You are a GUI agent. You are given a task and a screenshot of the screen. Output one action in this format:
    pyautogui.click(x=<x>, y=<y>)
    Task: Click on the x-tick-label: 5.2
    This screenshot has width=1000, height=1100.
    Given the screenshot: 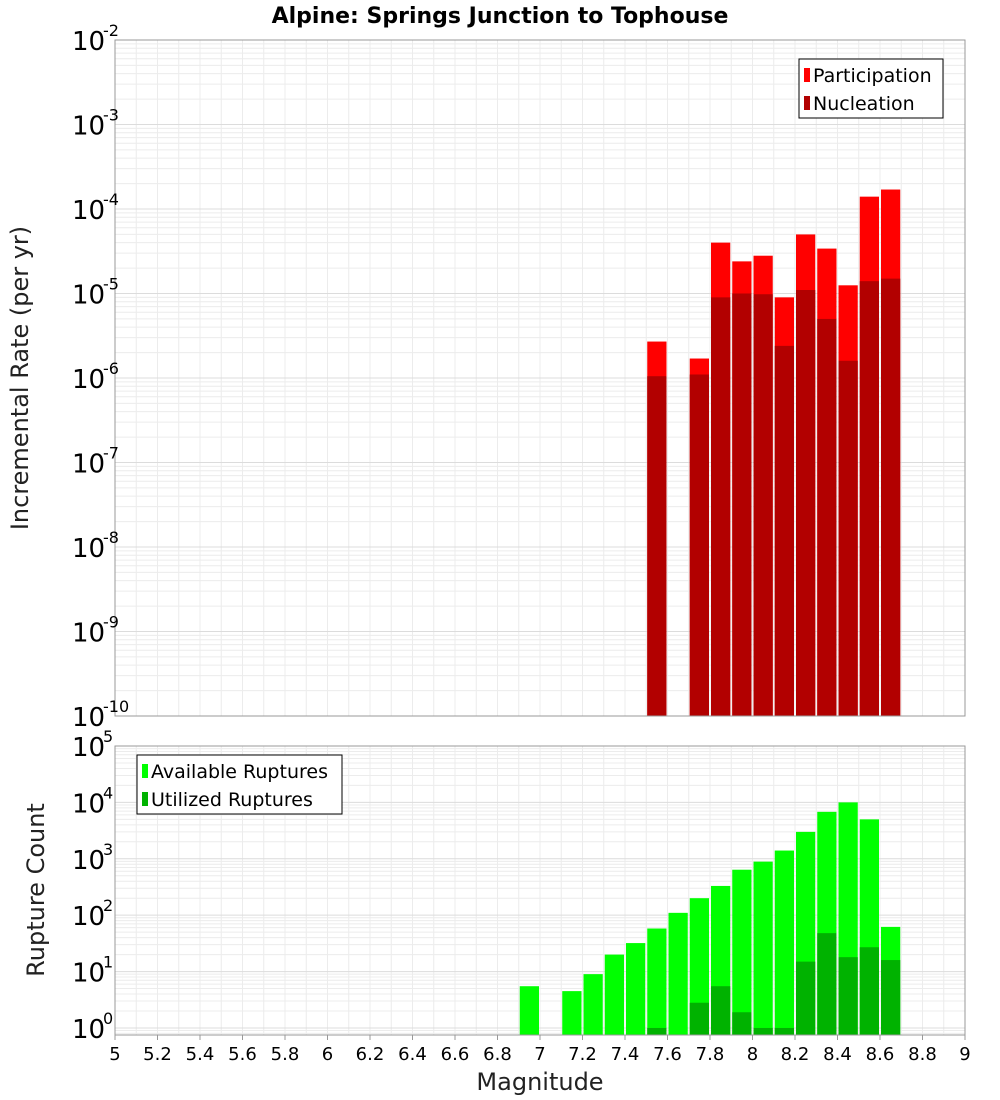 What is the action you would take?
    pyautogui.click(x=157, y=1054)
    